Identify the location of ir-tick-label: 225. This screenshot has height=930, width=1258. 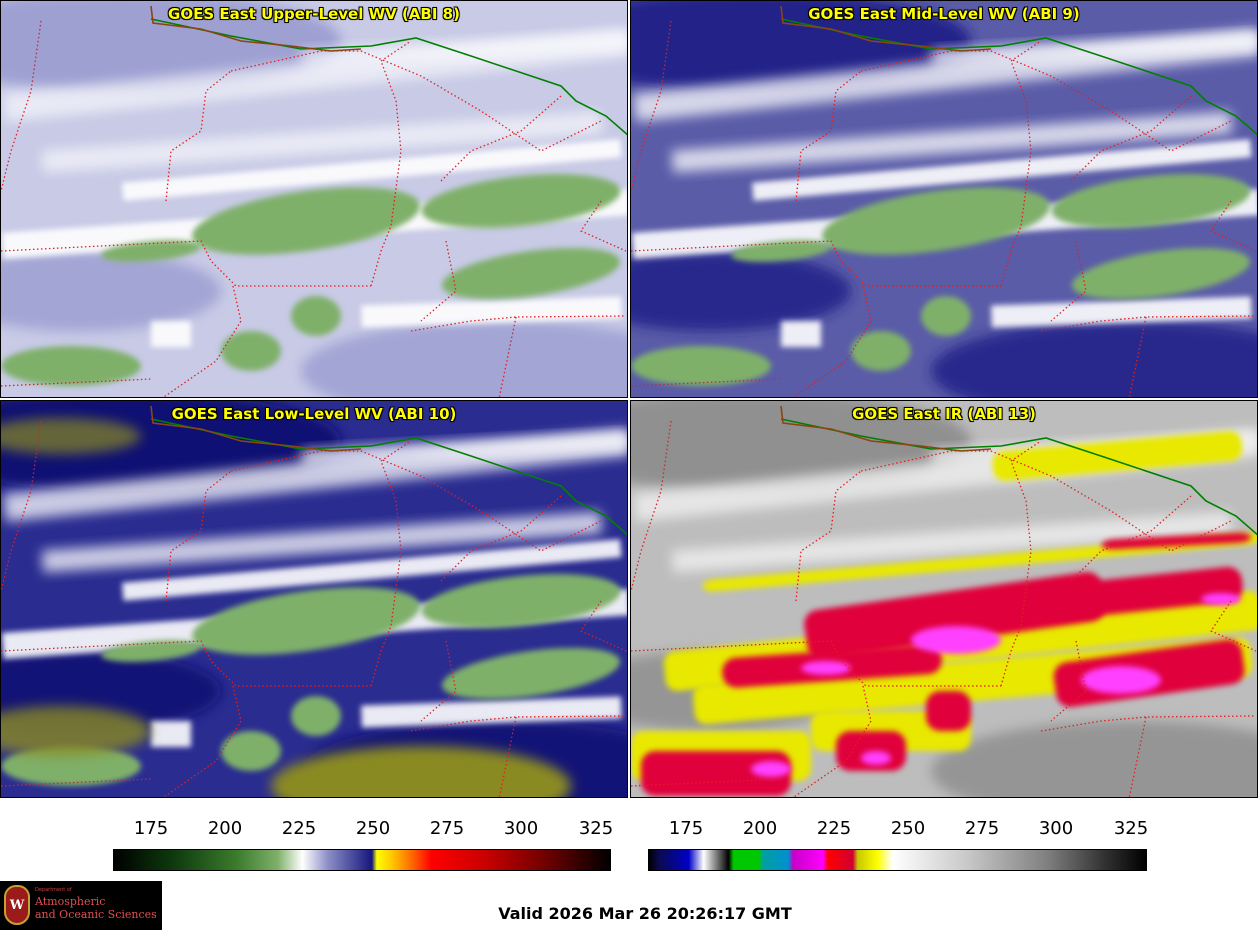
(834, 828).